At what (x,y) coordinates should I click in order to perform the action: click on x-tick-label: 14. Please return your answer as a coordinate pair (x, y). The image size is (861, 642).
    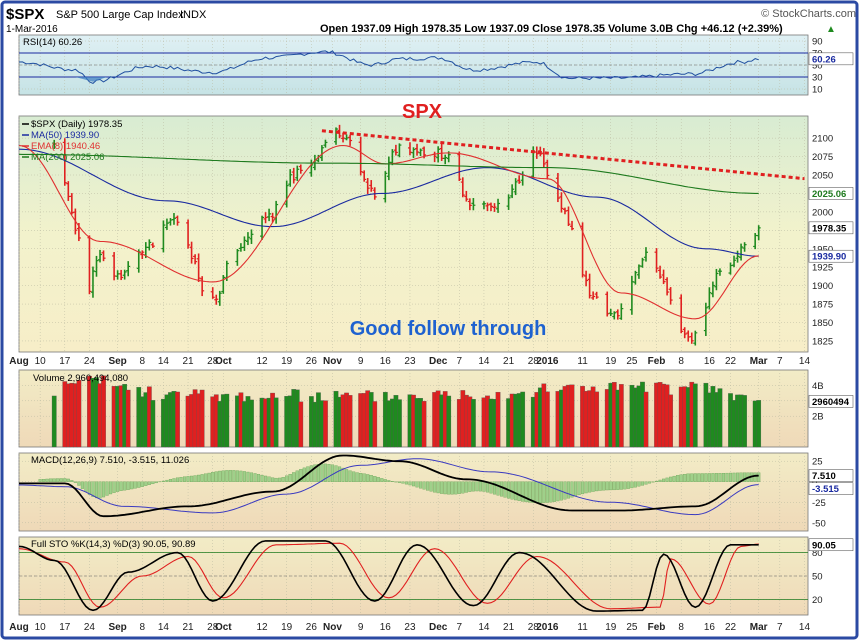
    Looking at the image, I should click on (164, 361).